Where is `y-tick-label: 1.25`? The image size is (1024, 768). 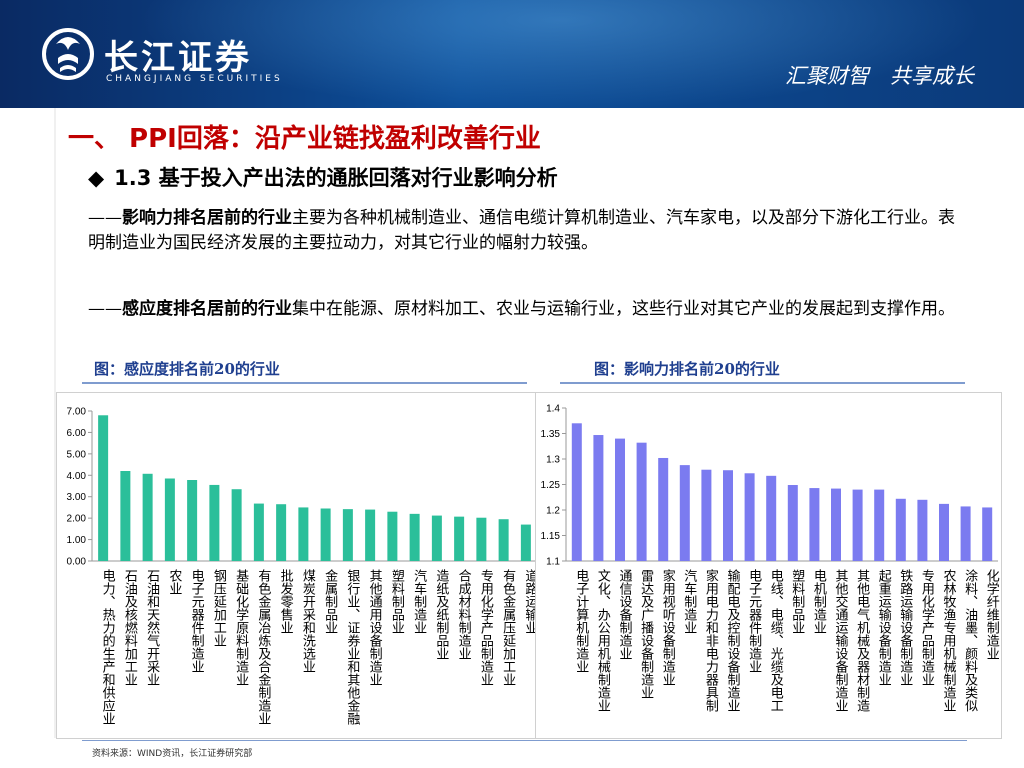
y-tick-label: 1.25 is located at coordinates (551, 485).